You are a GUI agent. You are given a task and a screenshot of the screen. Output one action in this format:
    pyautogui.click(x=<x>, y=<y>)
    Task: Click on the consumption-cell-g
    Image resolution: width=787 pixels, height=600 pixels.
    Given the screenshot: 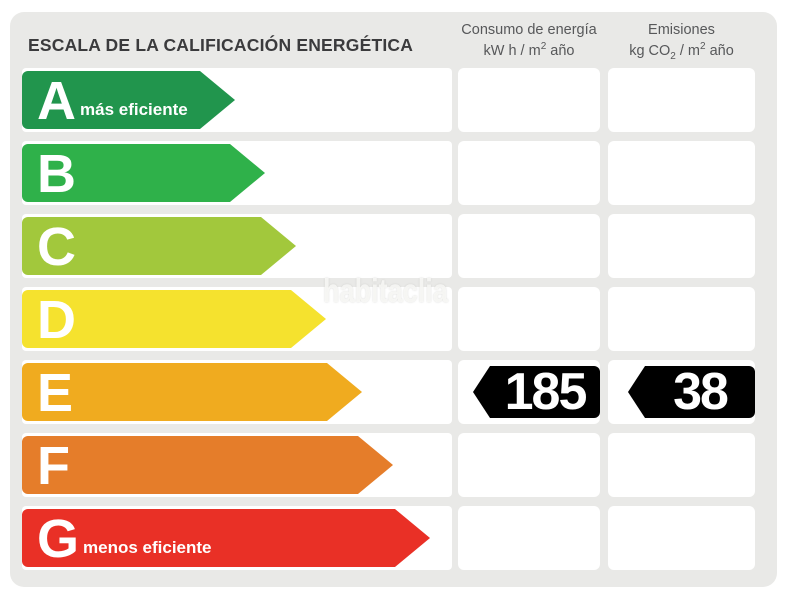 What is the action you would take?
    pyautogui.click(x=529, y=538)
    